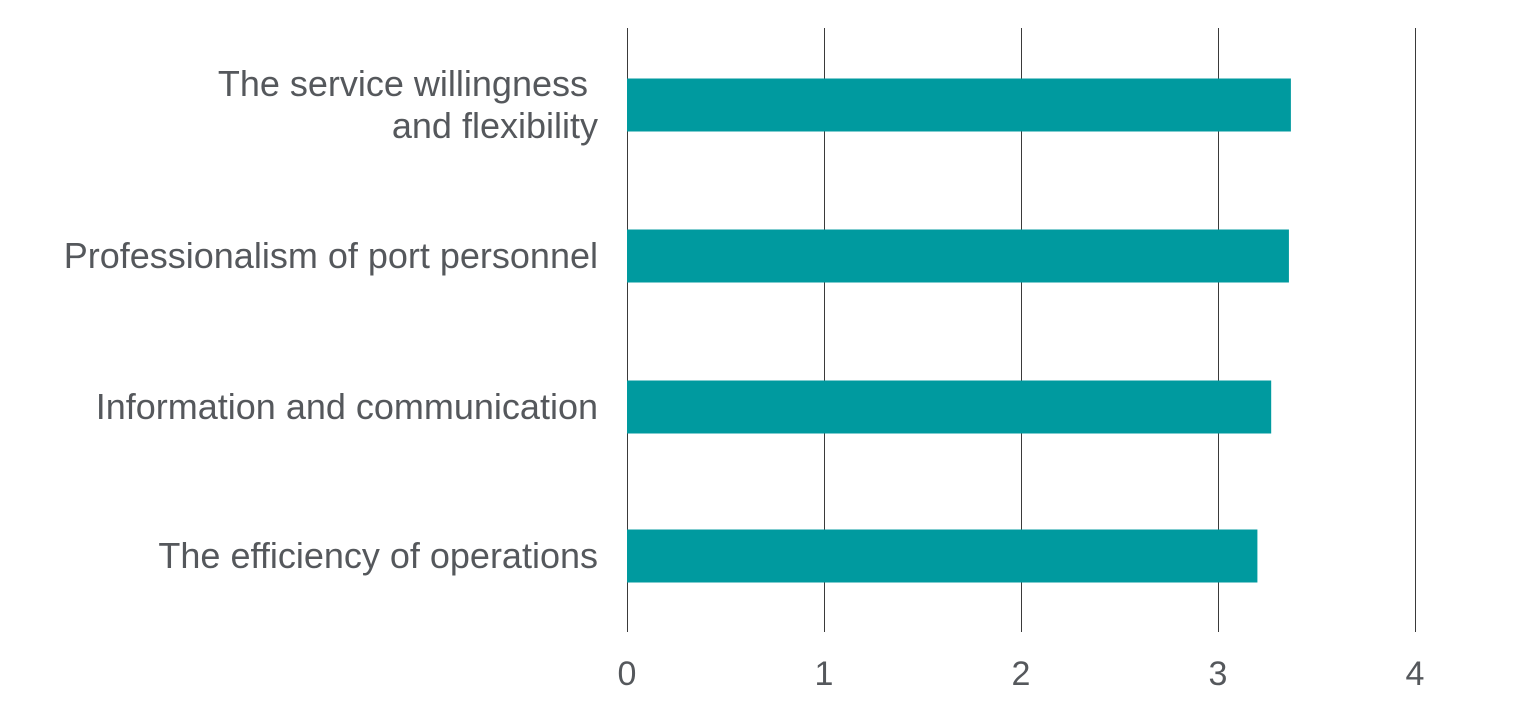  Describe the element at coordinates (495, 125) in the screenshot. I see `category-label-line: and flexibility` at that location.